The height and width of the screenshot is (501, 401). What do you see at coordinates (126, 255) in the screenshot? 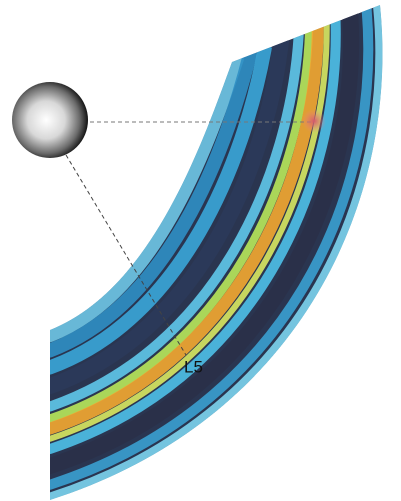
I see `guide-line` at bounding box center [126, 255].